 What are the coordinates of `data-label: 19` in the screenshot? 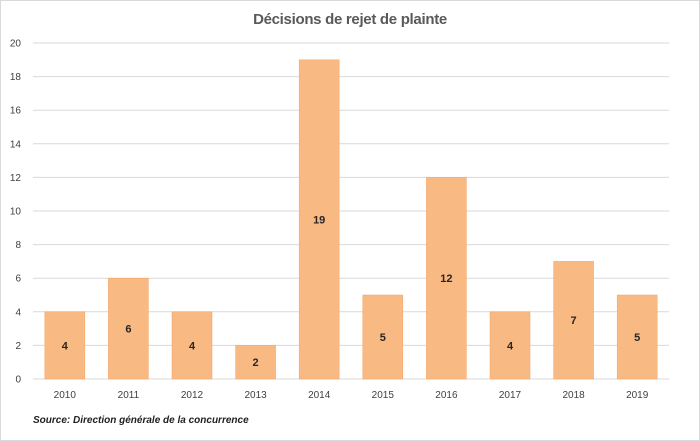 It's located at (319, 220).